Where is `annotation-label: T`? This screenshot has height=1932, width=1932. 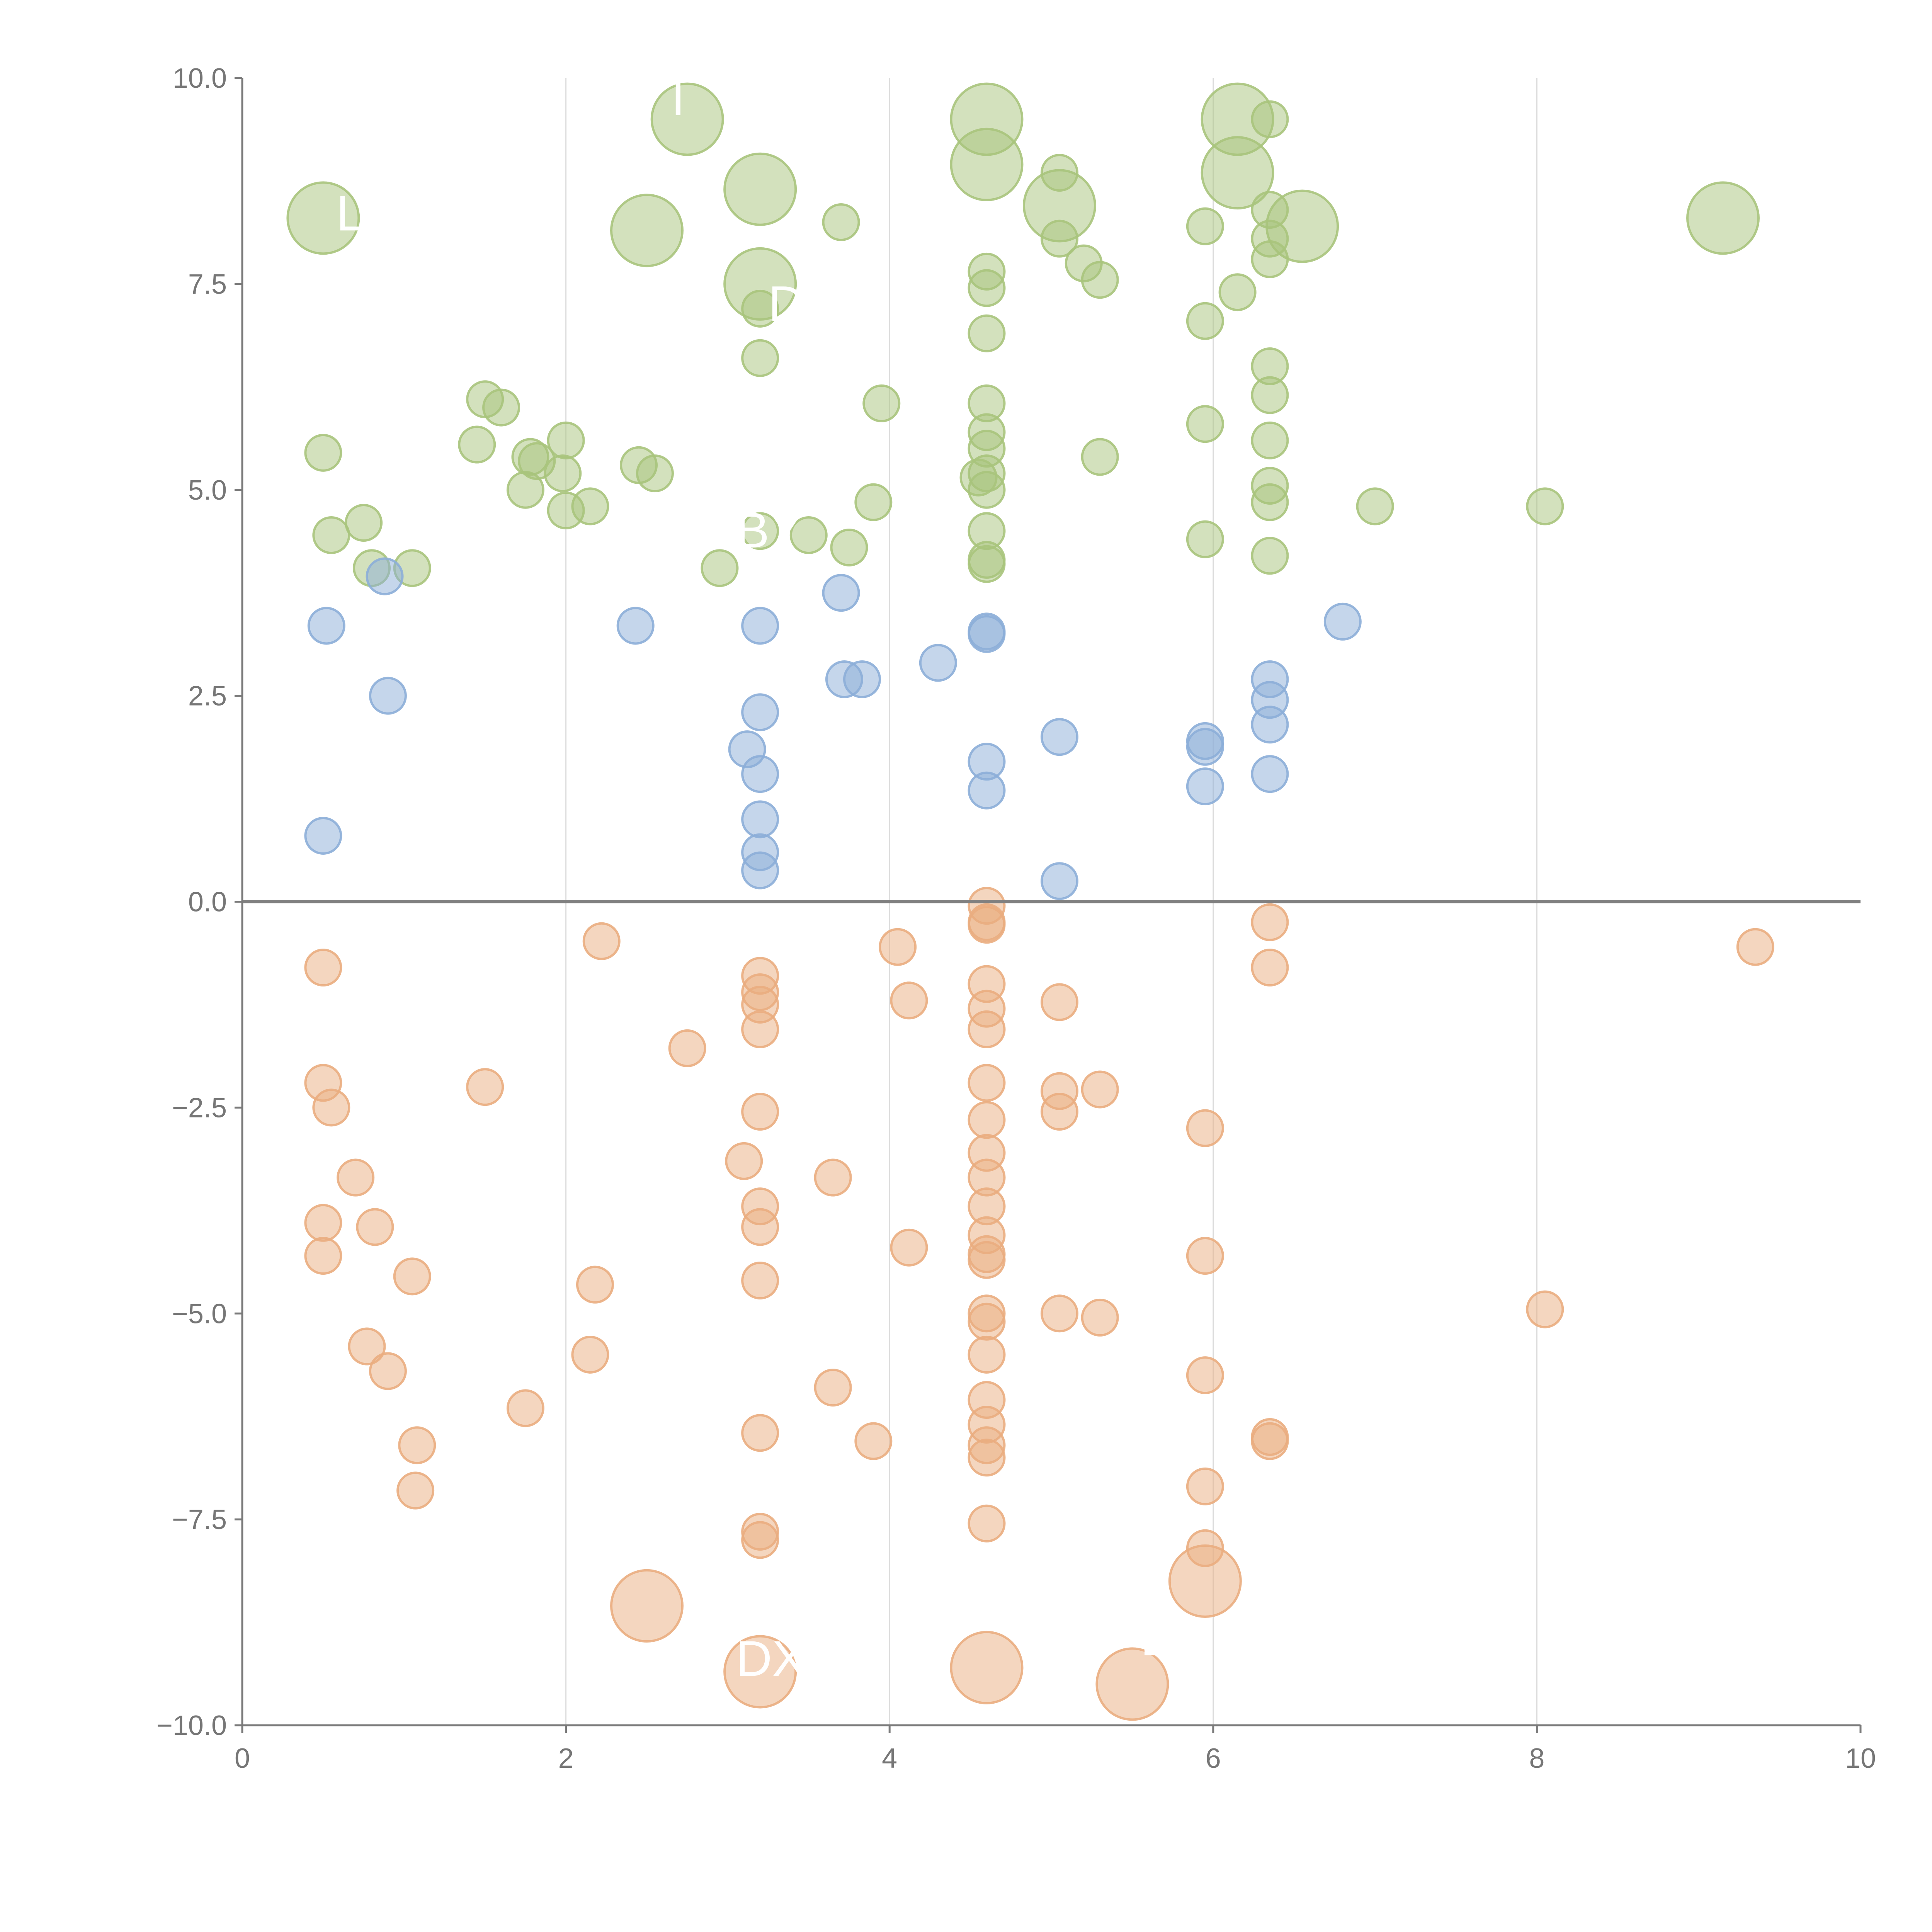 annotation-label: T is located at coordinates (779, 139).